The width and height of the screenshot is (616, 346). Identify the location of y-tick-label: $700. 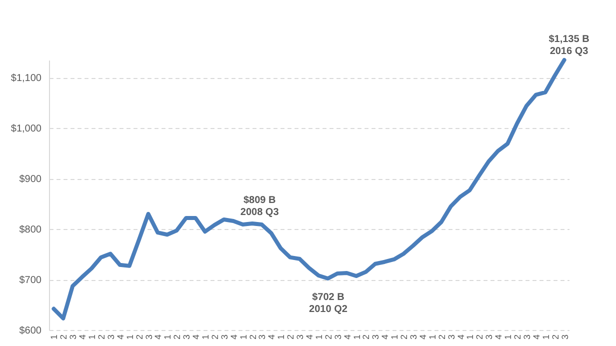
(30, 280).